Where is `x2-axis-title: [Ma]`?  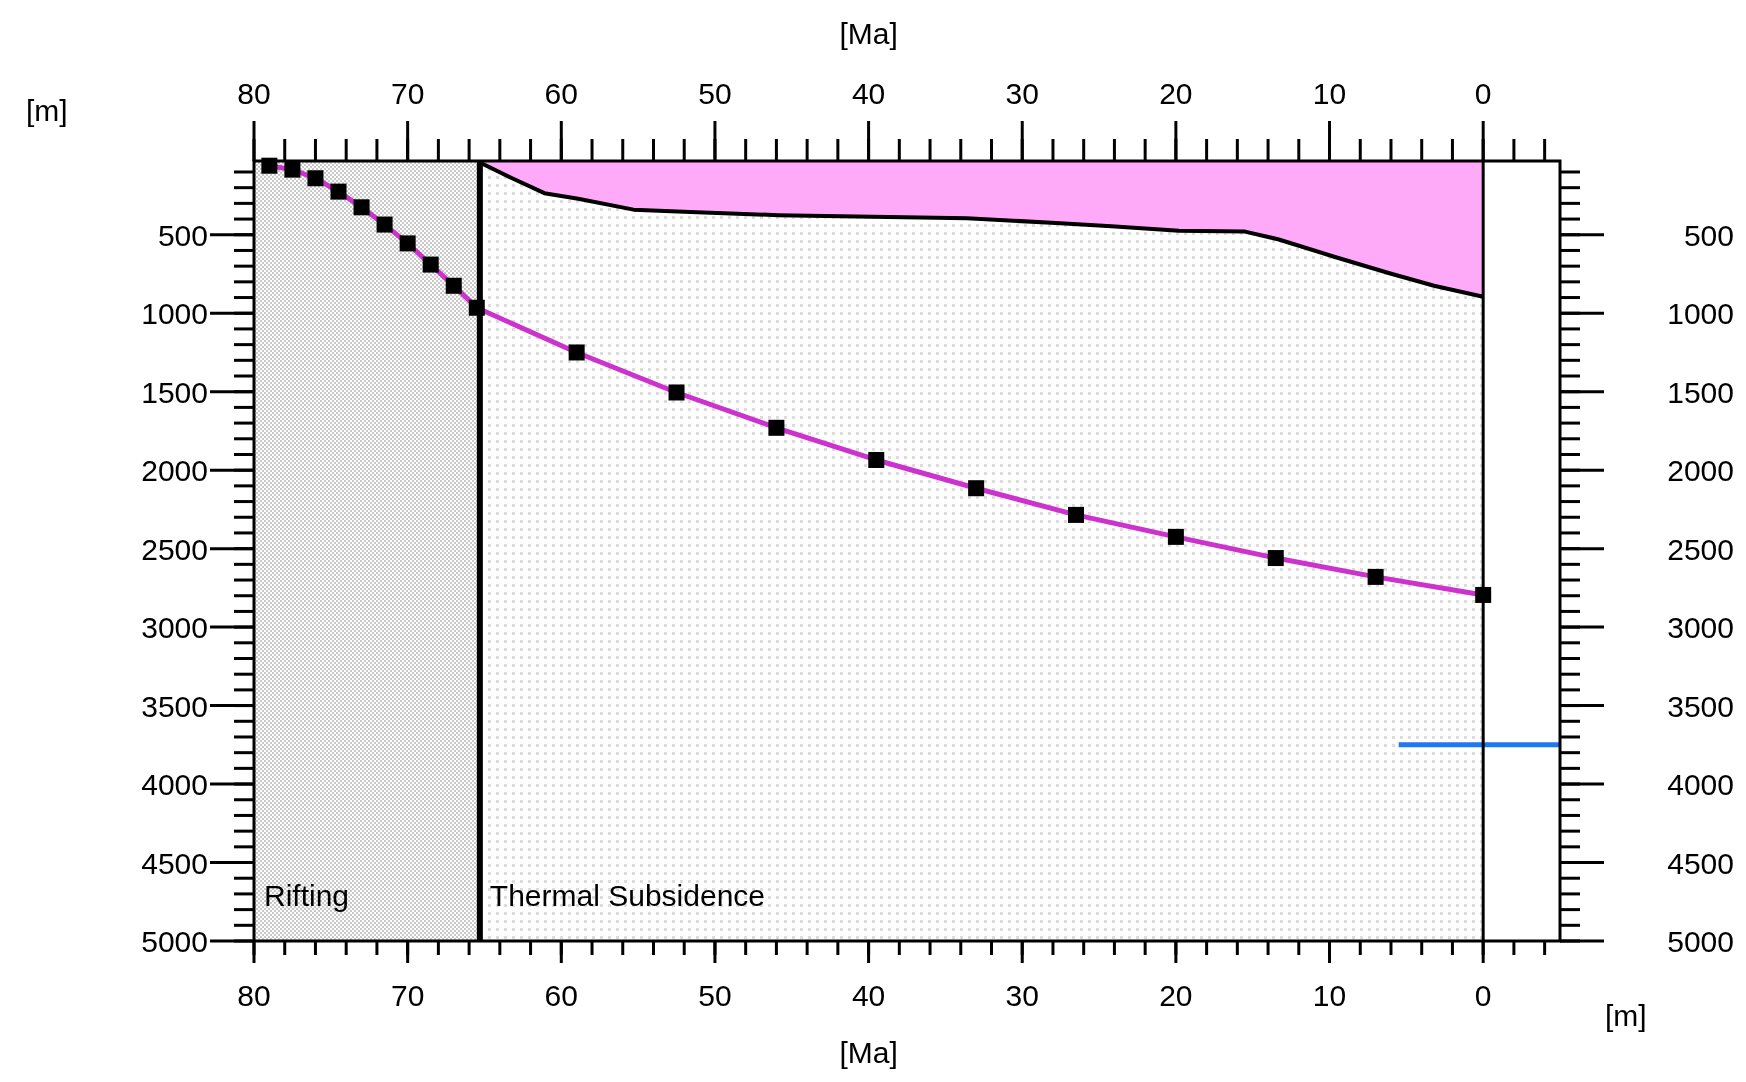
x2-axis-title: [Ma] is located at coordinates (868, 33).